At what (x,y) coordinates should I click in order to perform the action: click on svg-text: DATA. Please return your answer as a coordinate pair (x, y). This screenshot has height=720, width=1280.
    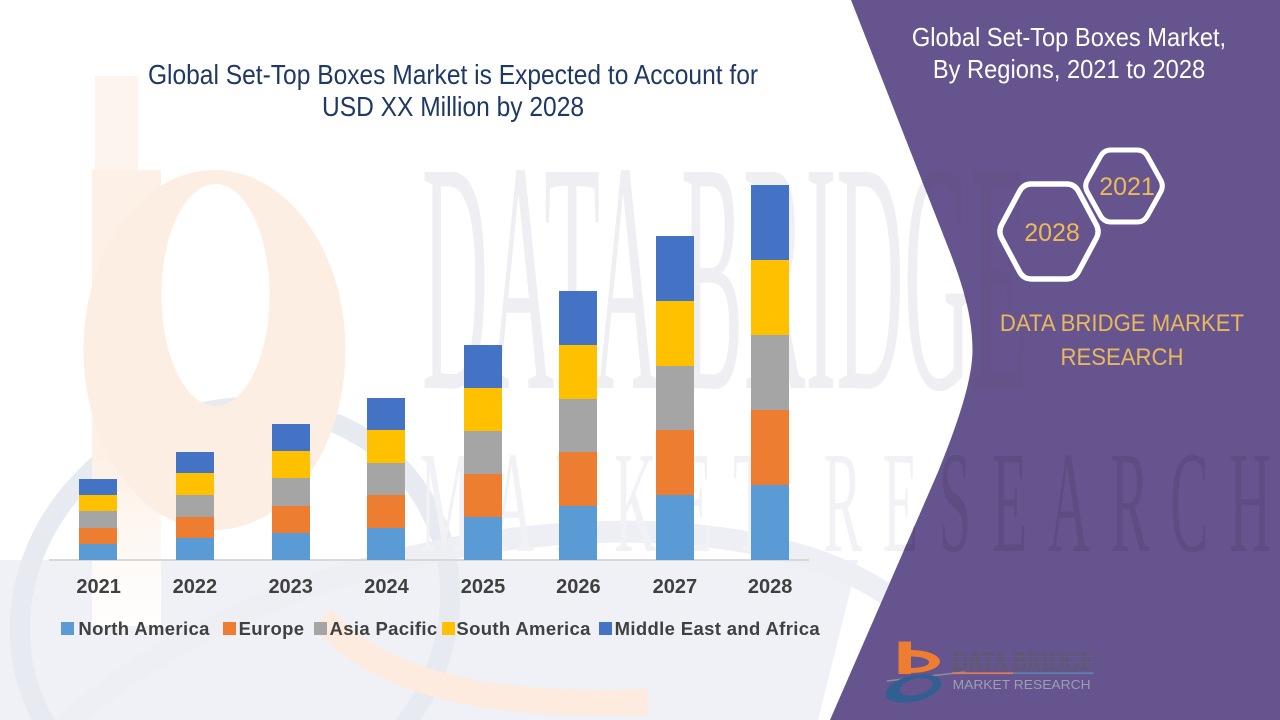
    Looking at the image, I should click on (540, 276).